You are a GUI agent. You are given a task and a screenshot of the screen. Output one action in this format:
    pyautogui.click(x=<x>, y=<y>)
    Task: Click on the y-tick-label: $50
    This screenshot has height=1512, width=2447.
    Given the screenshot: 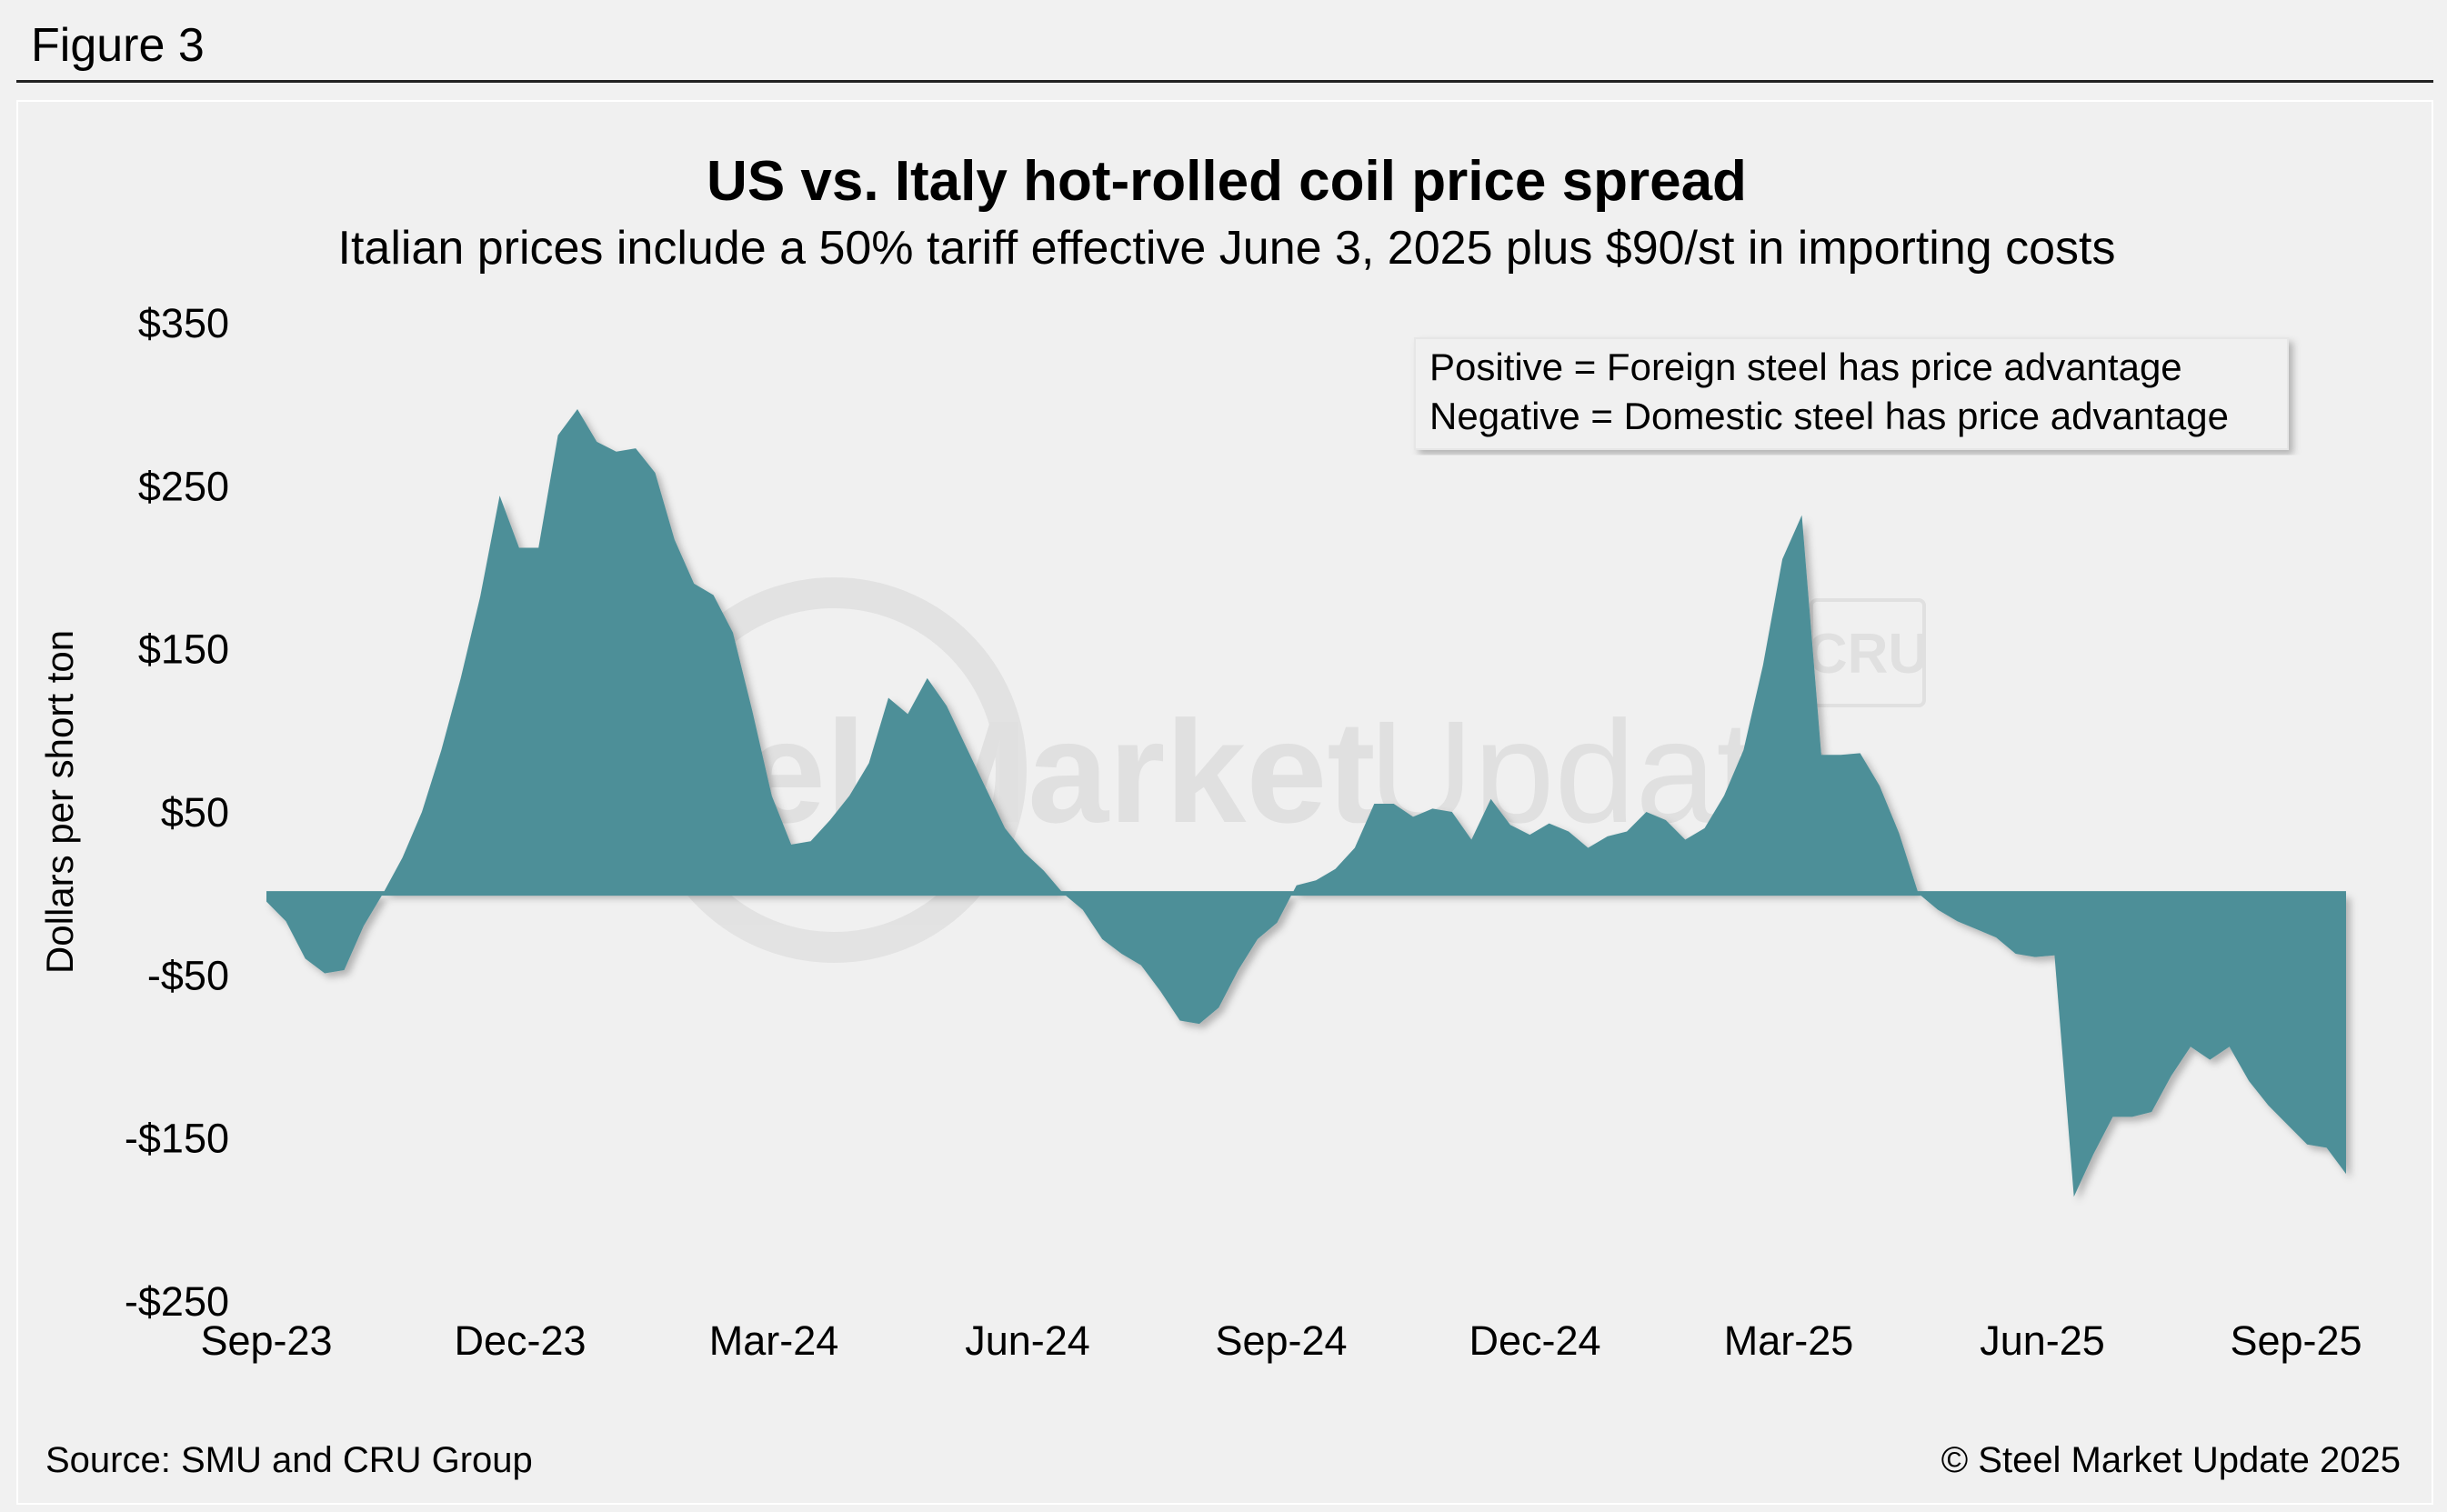 What is the action you would take?
    pyautogui.click(x=195, y=812)
    